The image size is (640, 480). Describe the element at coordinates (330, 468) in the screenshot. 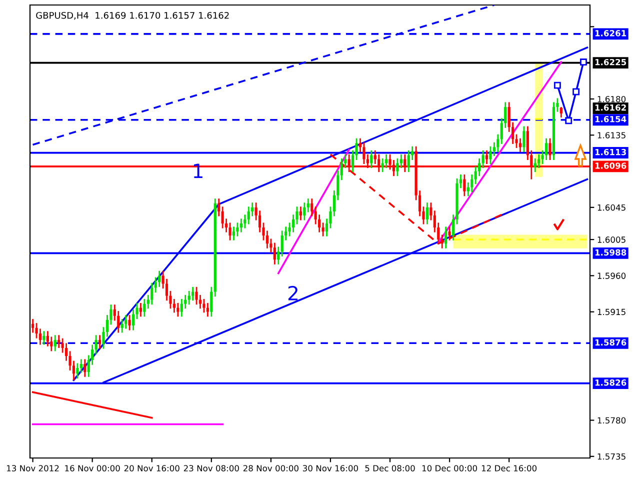

I see `x-tick-label: 30 Nov 16:00` at that location.